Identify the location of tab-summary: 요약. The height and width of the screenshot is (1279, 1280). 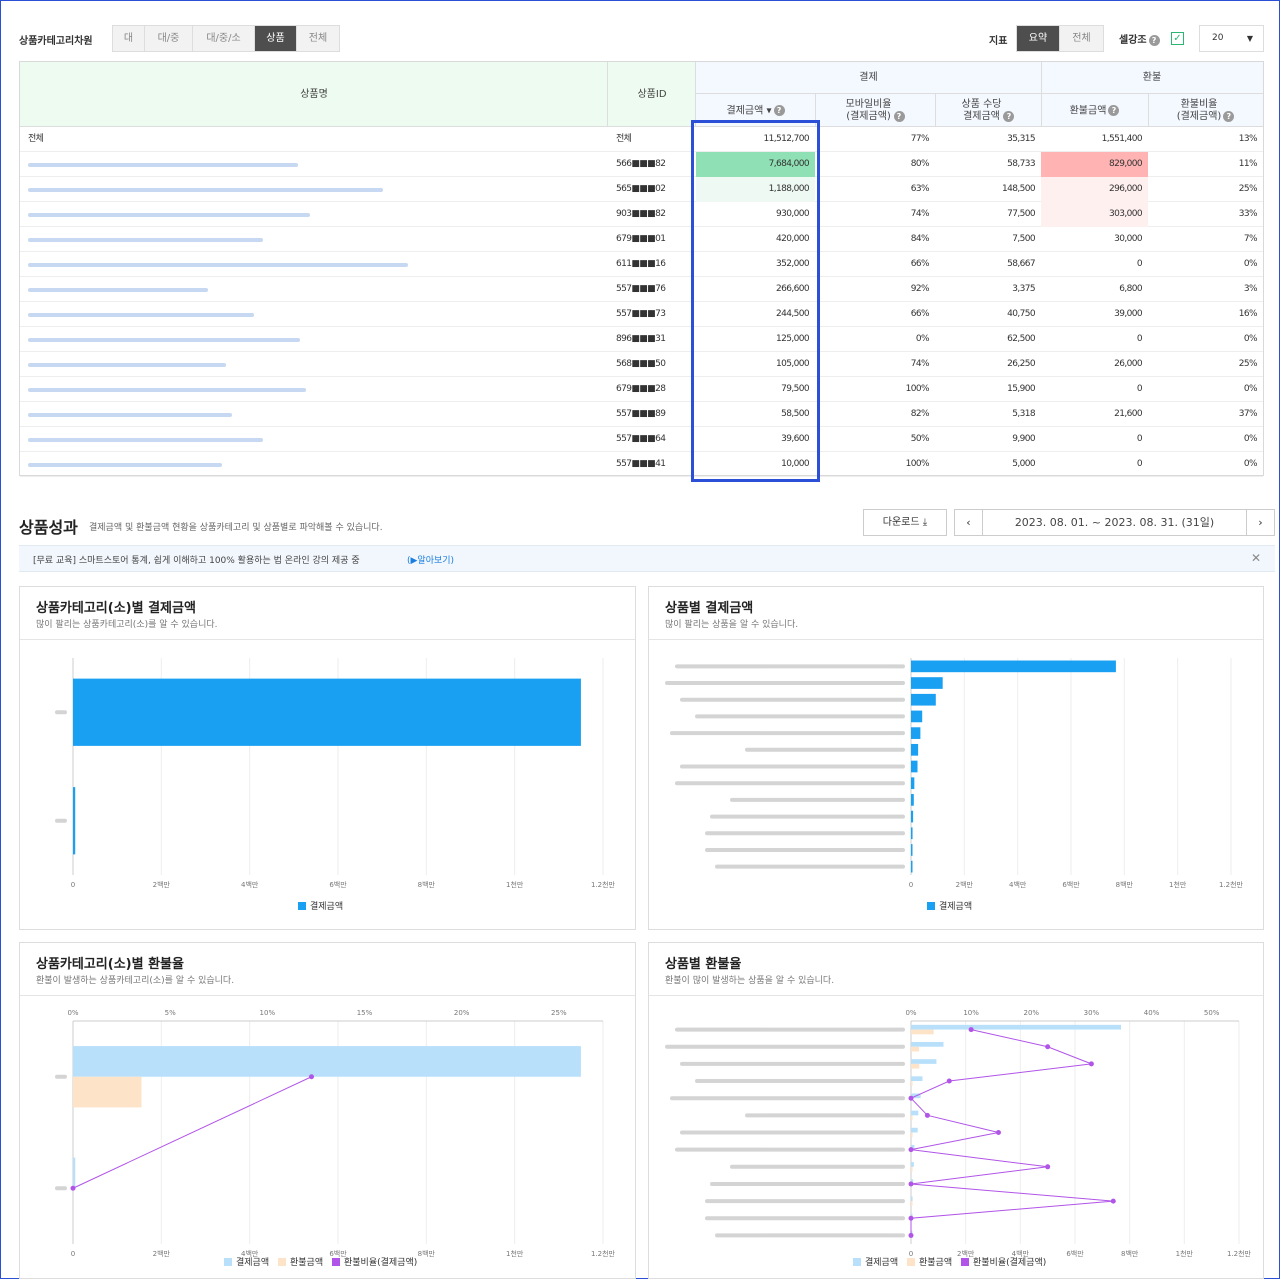
(1038, 38).